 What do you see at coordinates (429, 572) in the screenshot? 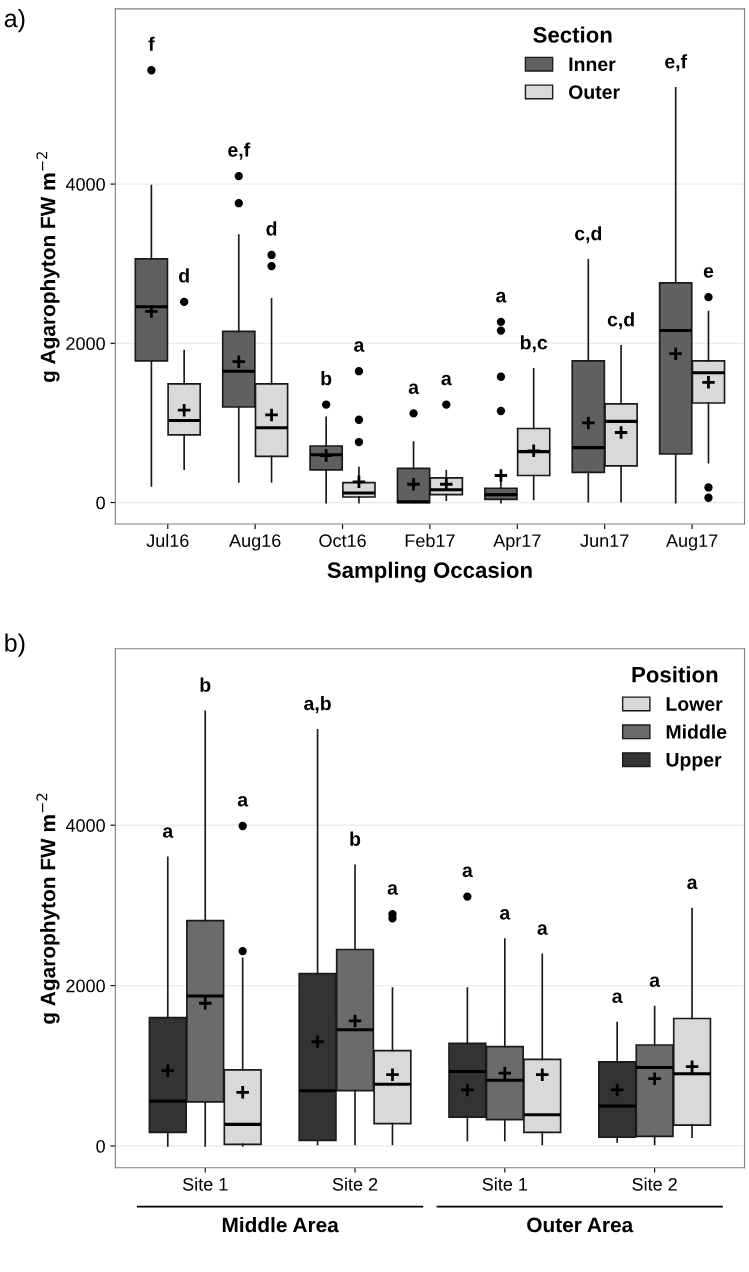
I see `x-axis-title: Sampling Occasion` at bounding box center [429, 572].